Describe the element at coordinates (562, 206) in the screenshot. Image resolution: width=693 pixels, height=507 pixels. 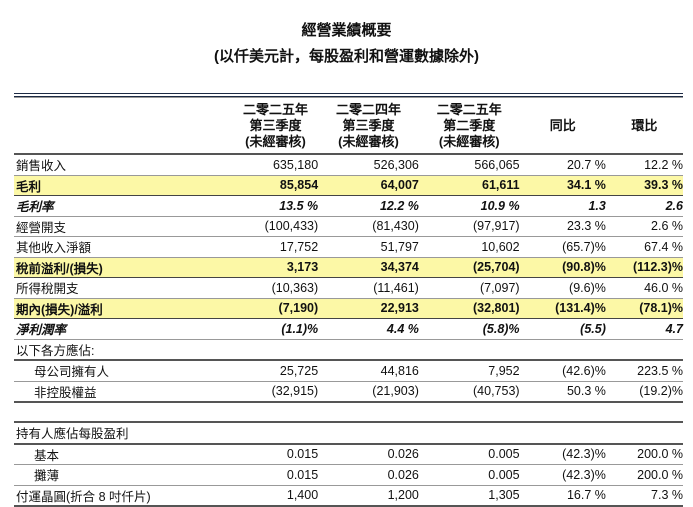
I see `cell-value: 1.3` at that location.